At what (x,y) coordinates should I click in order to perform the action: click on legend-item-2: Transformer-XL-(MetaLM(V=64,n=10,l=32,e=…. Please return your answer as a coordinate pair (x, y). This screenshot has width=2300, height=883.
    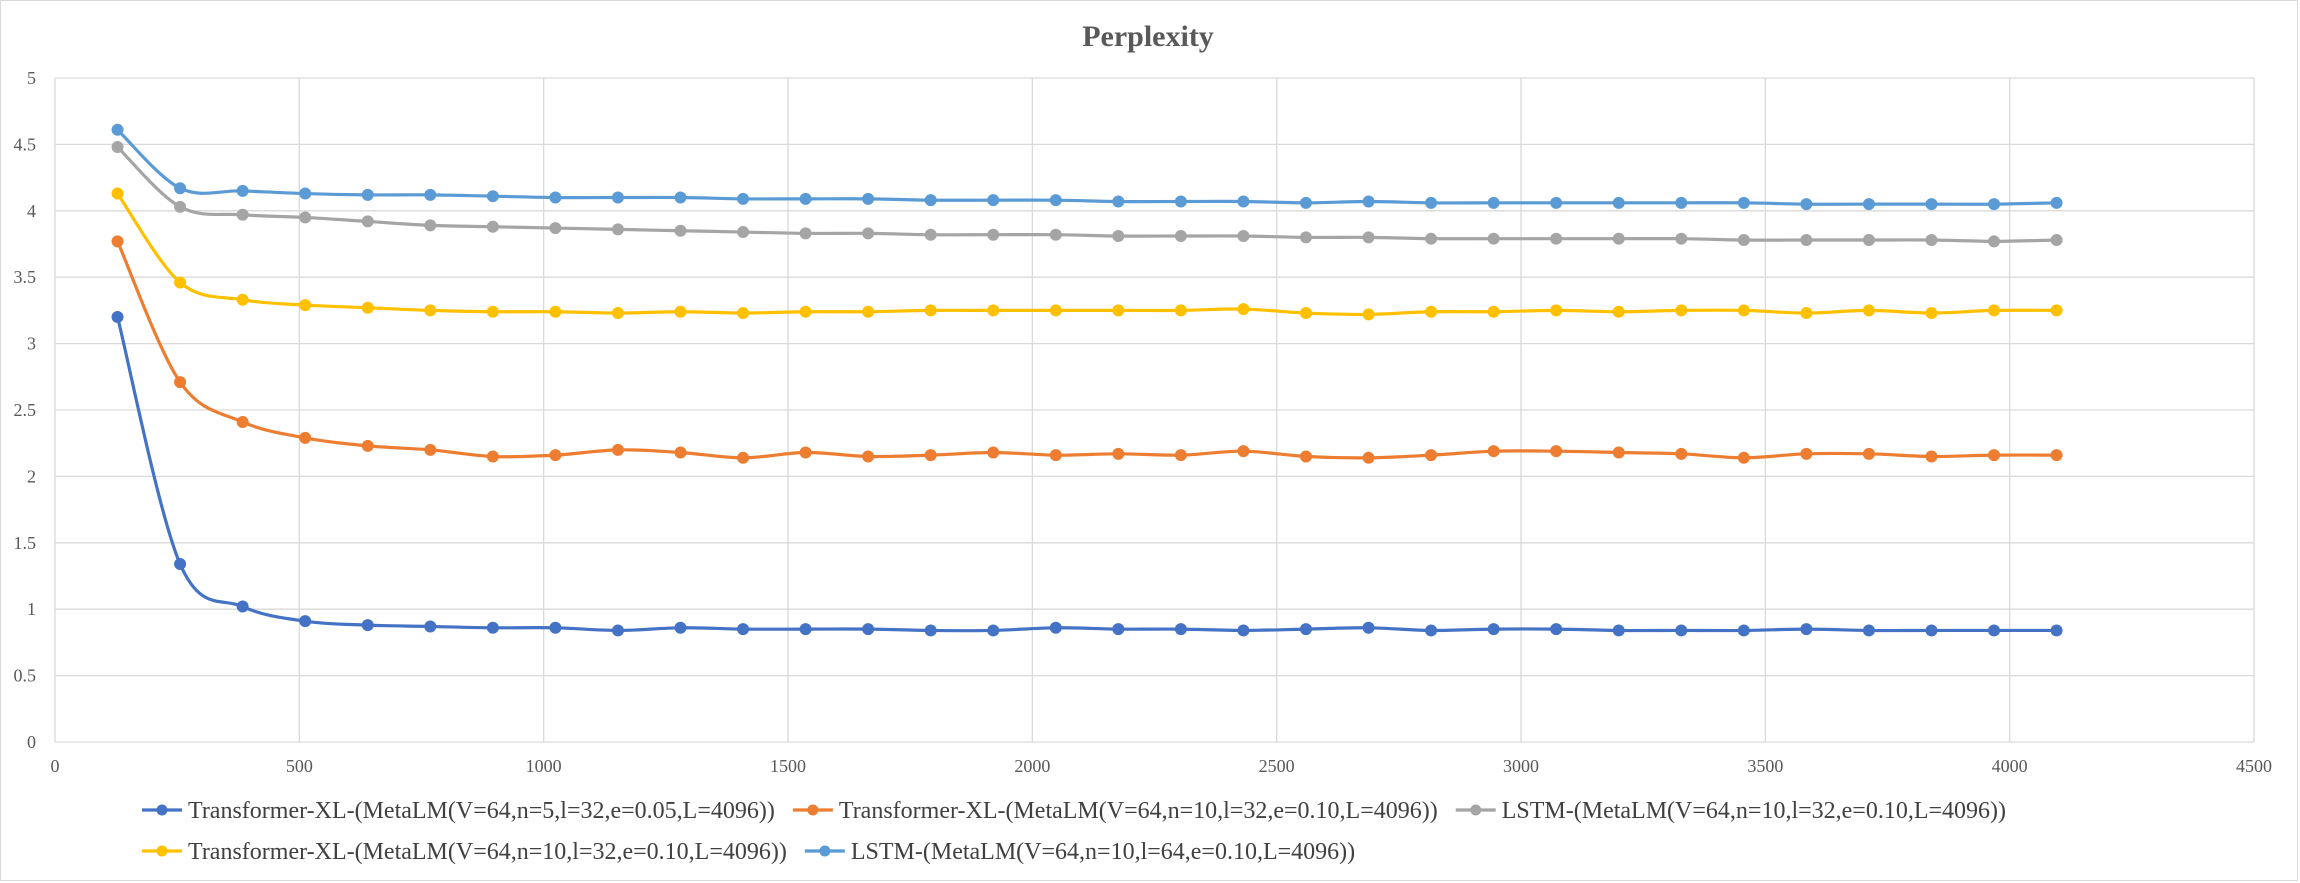
    Looking at the image, I should click on (1115, 811).